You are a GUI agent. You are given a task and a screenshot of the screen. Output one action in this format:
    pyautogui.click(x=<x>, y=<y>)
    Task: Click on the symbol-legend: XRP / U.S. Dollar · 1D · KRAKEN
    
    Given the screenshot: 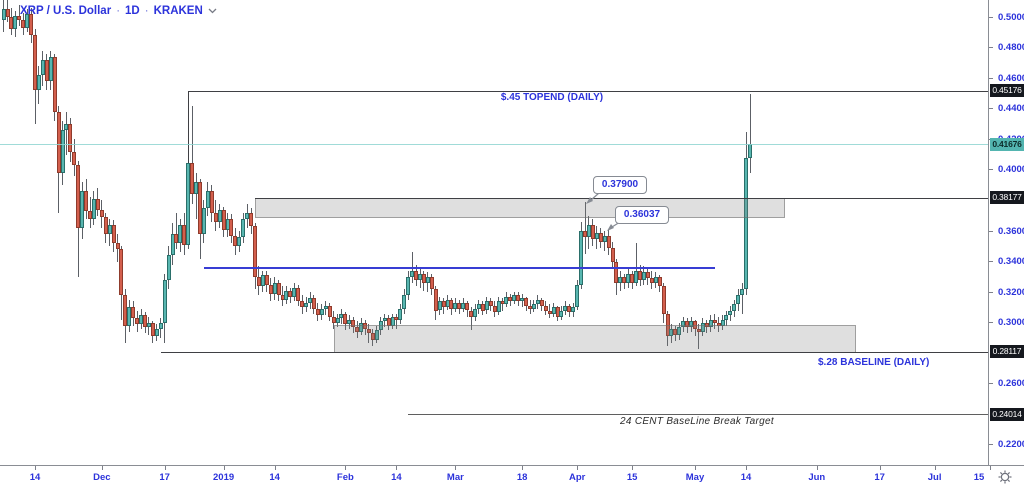 What is the action you would take?
    pyautogui.click(x=118, y=11)
    